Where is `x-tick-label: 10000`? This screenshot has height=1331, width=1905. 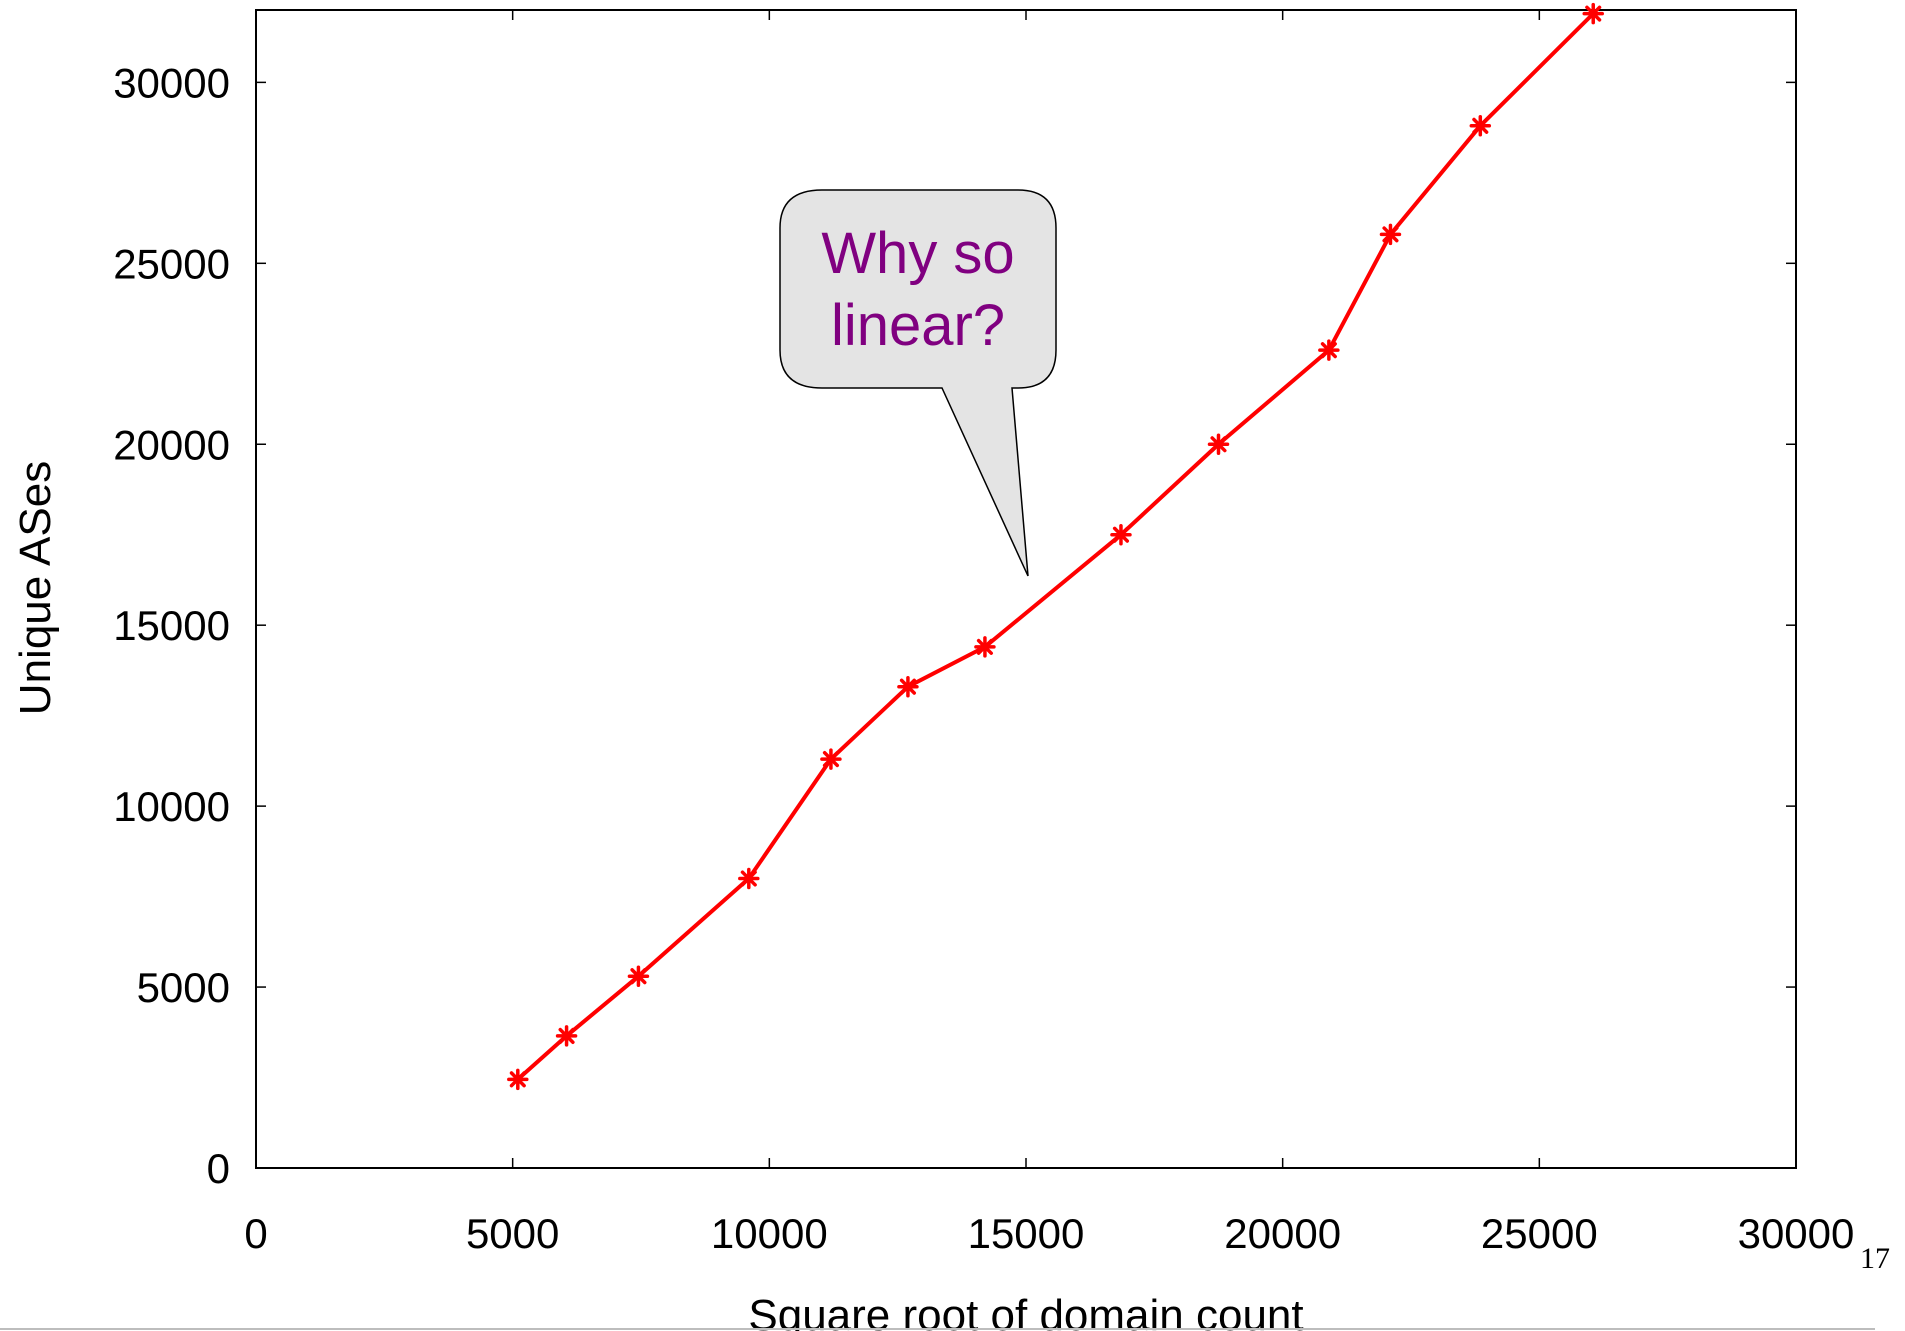 x-tick-label: 10000 is located at coordinates (769, 1233).